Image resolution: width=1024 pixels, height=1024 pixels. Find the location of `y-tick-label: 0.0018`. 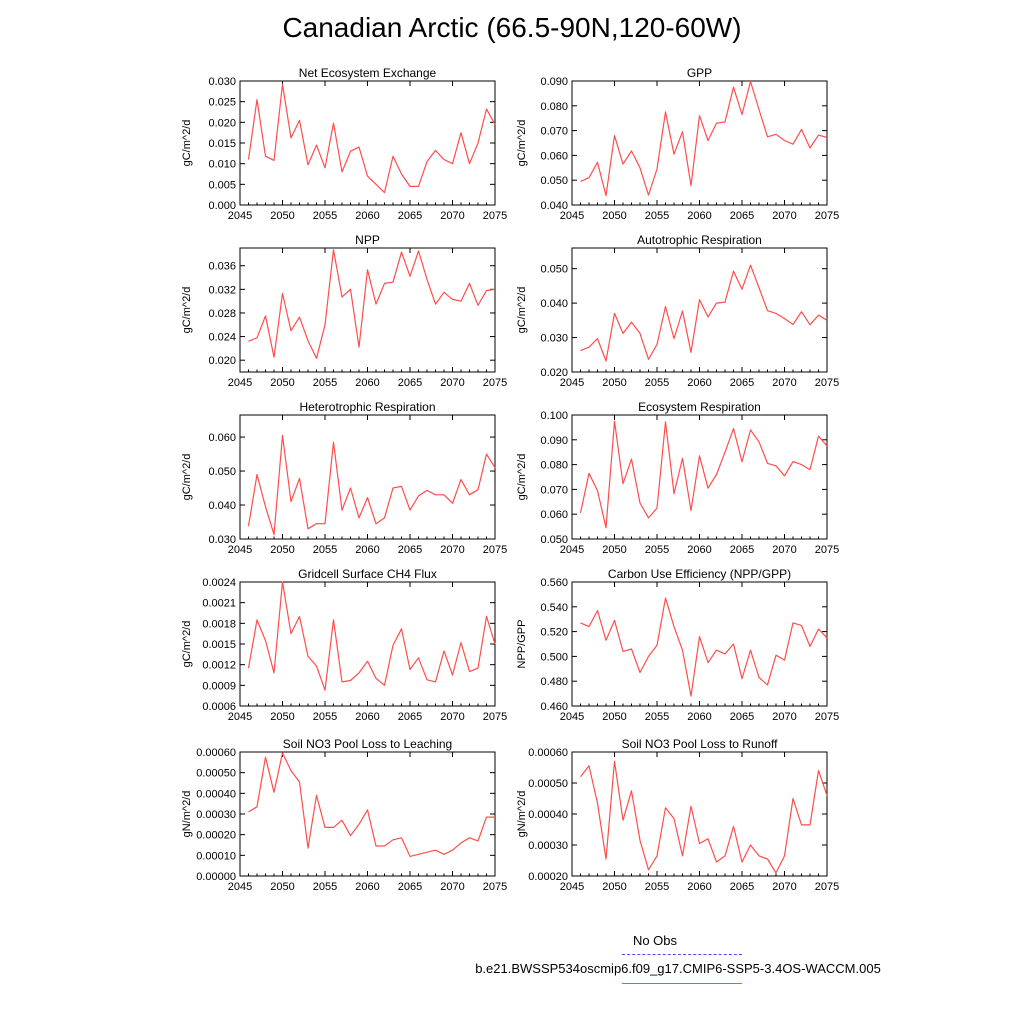

y-tick-label: 0.0018 is located at coordinates (219, 624).